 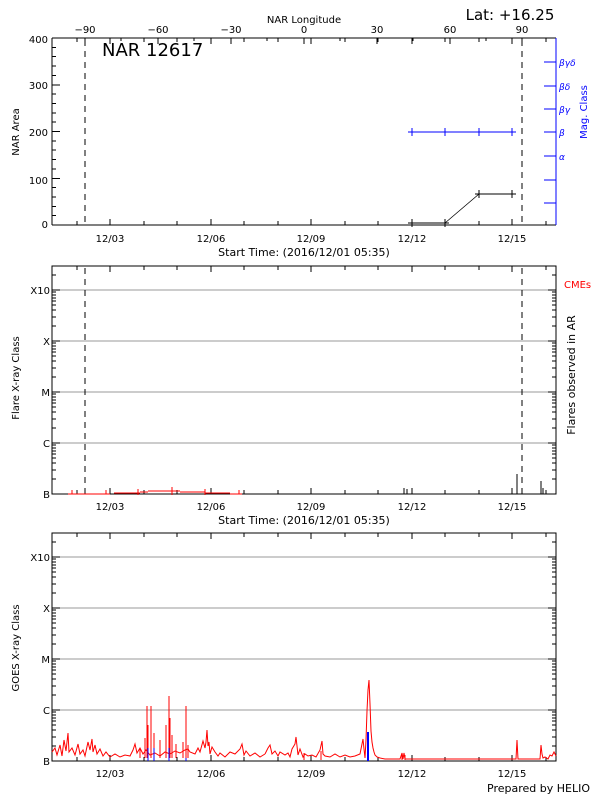 What do you see at coordinates (152, 50) in the screenshot?
I see `region-title: NAR 12617` at bounding box center [152, 50].